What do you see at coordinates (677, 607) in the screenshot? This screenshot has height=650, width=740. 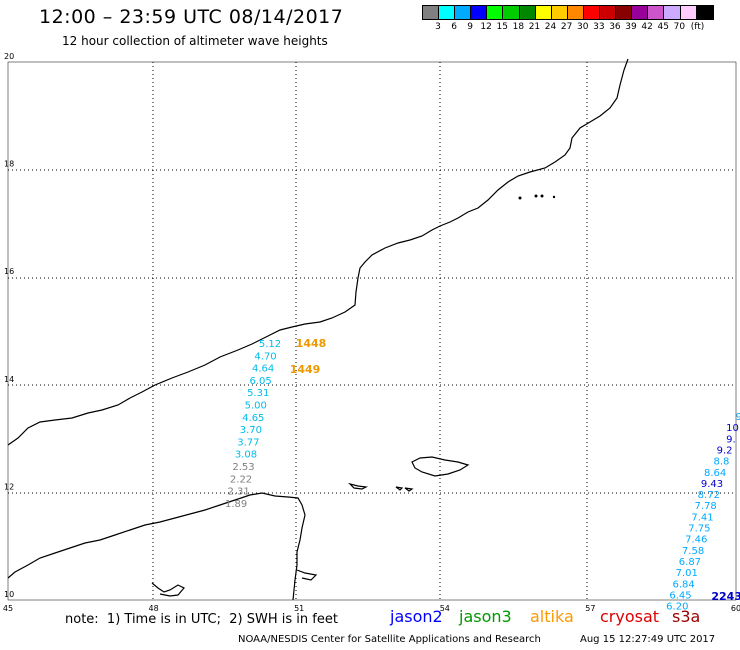 I see `swh-value-label: 6.20` at bounding box center [677, 607].